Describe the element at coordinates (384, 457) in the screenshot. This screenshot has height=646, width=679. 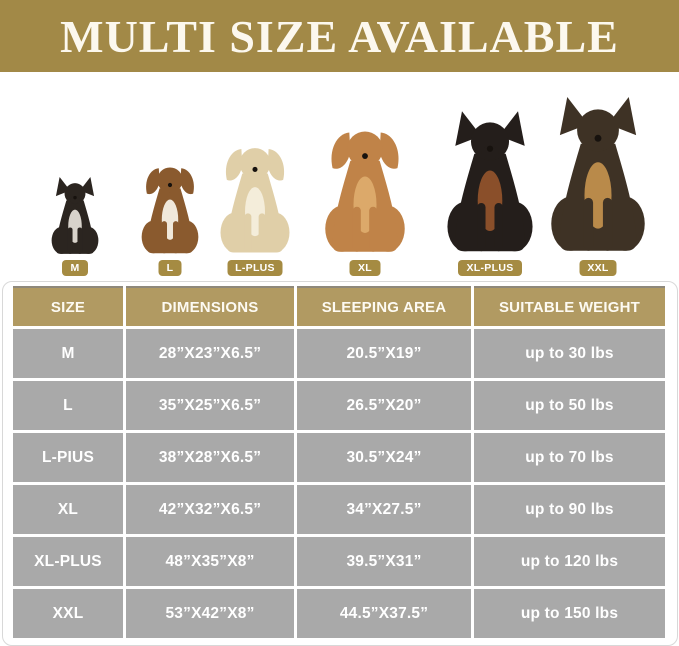
I see `cell-sleeping-area: 30.5”X24”` at that location.